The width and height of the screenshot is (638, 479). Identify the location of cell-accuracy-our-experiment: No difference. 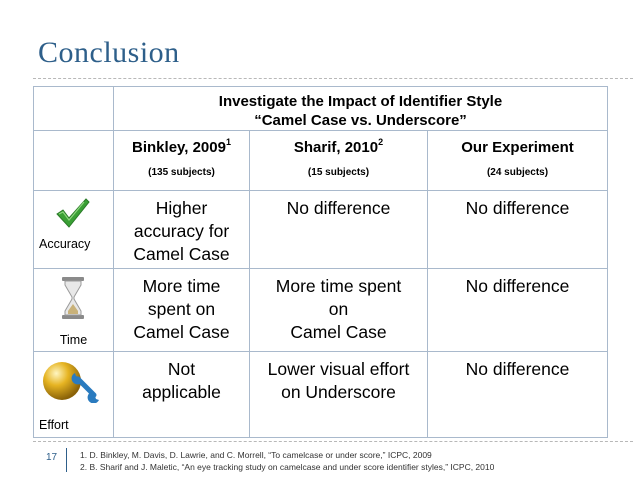
(517, 229).